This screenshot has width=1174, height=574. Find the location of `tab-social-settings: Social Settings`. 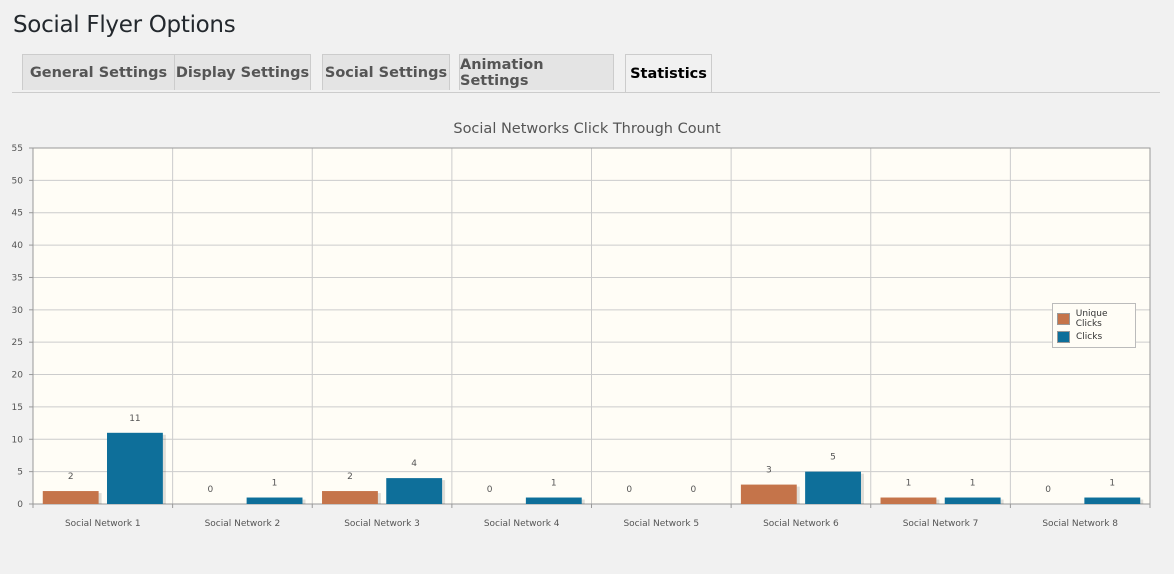

tab-social-settings: Social Settings is located at coordinates (386, 72).